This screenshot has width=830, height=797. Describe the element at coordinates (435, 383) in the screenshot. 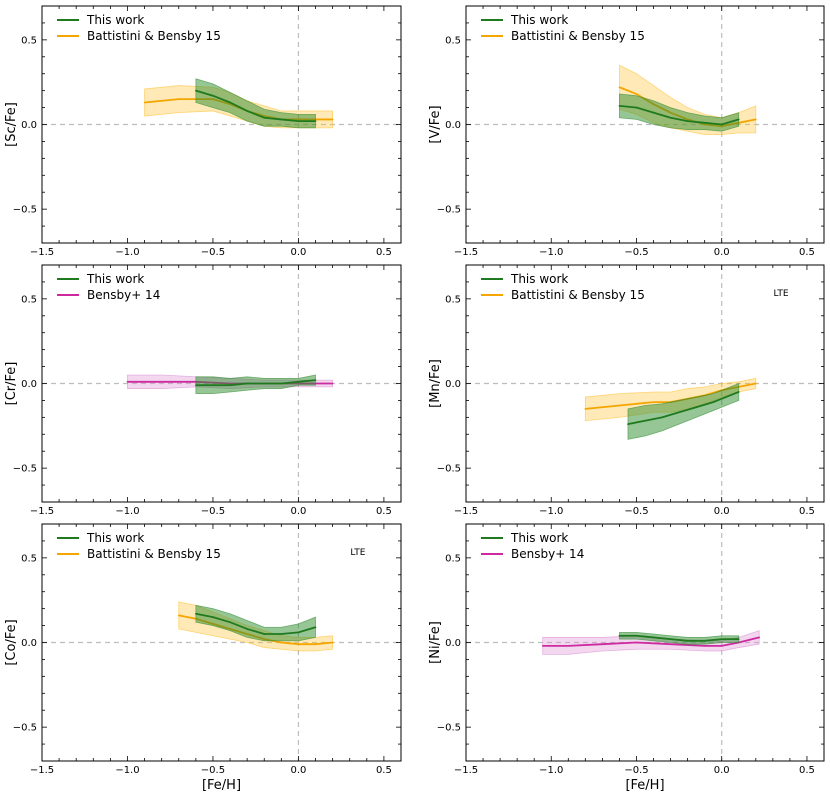

I see `y-axis-label: [Mn/Fe]` at that location.